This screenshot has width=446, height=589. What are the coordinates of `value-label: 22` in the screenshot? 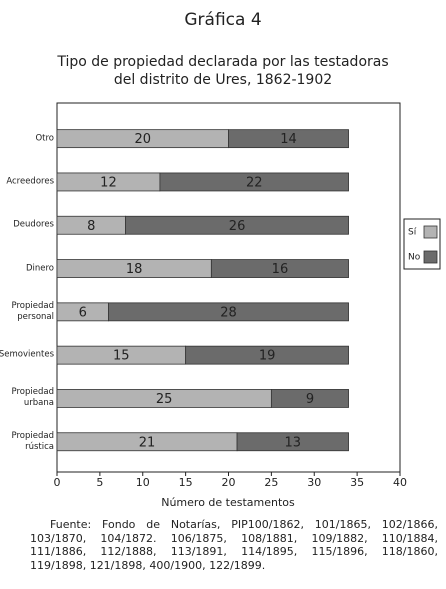 It's located at (254, 182).